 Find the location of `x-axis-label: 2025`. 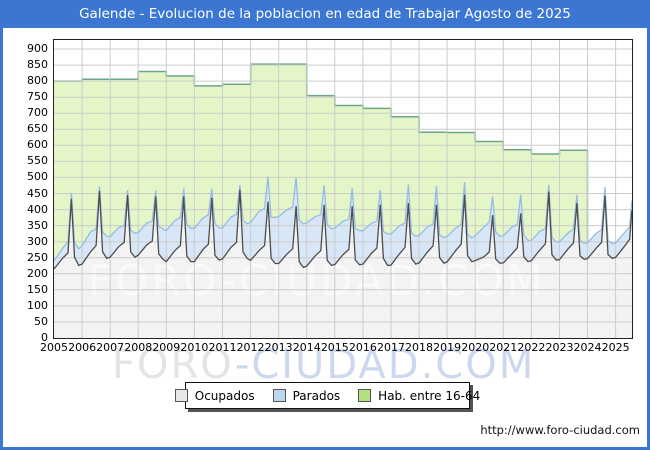

x-axis-label: 2025 is located at coordinates (615, 347).